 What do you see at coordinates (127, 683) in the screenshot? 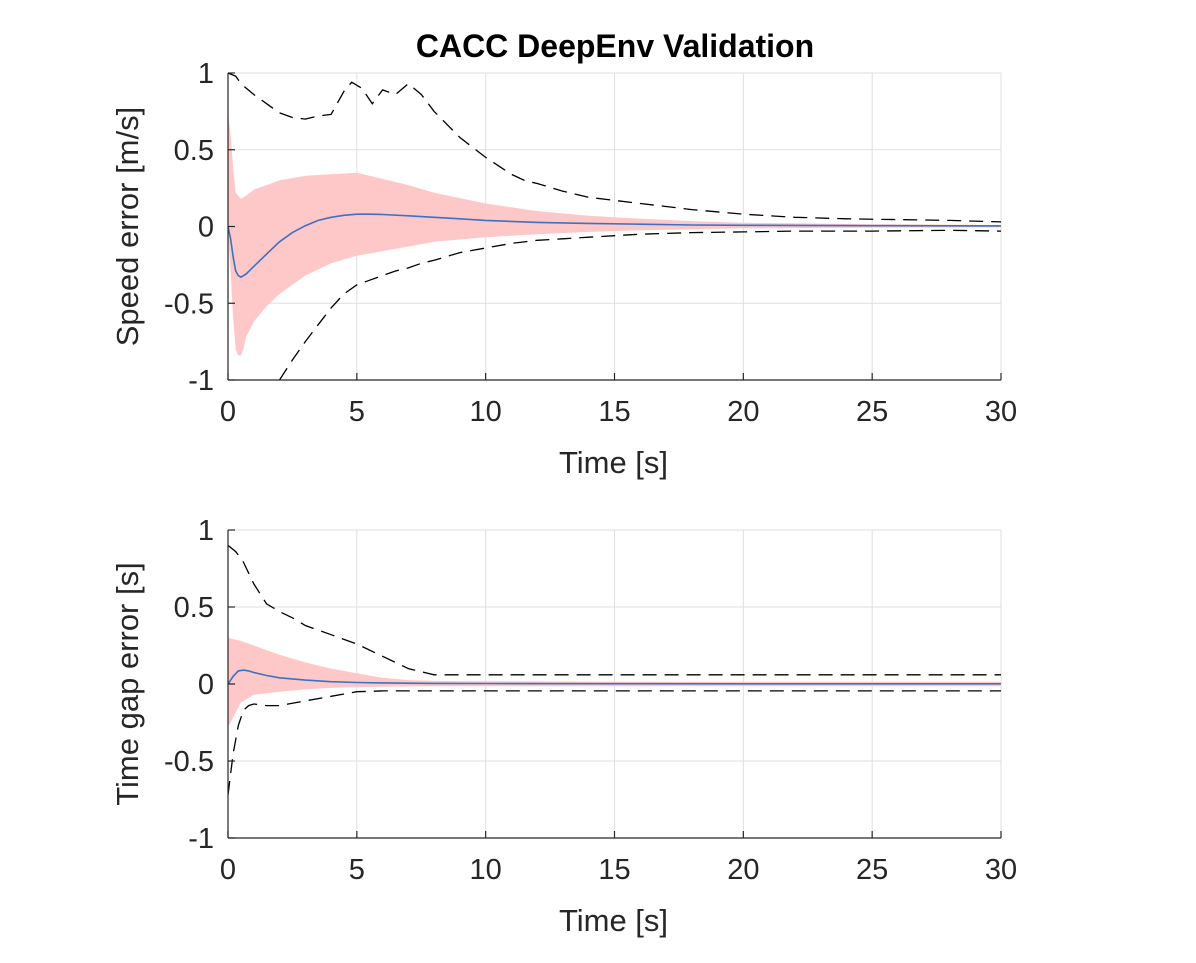
I see `y-axis-label: Time gap error [s]` at bounding box center [127, 683].